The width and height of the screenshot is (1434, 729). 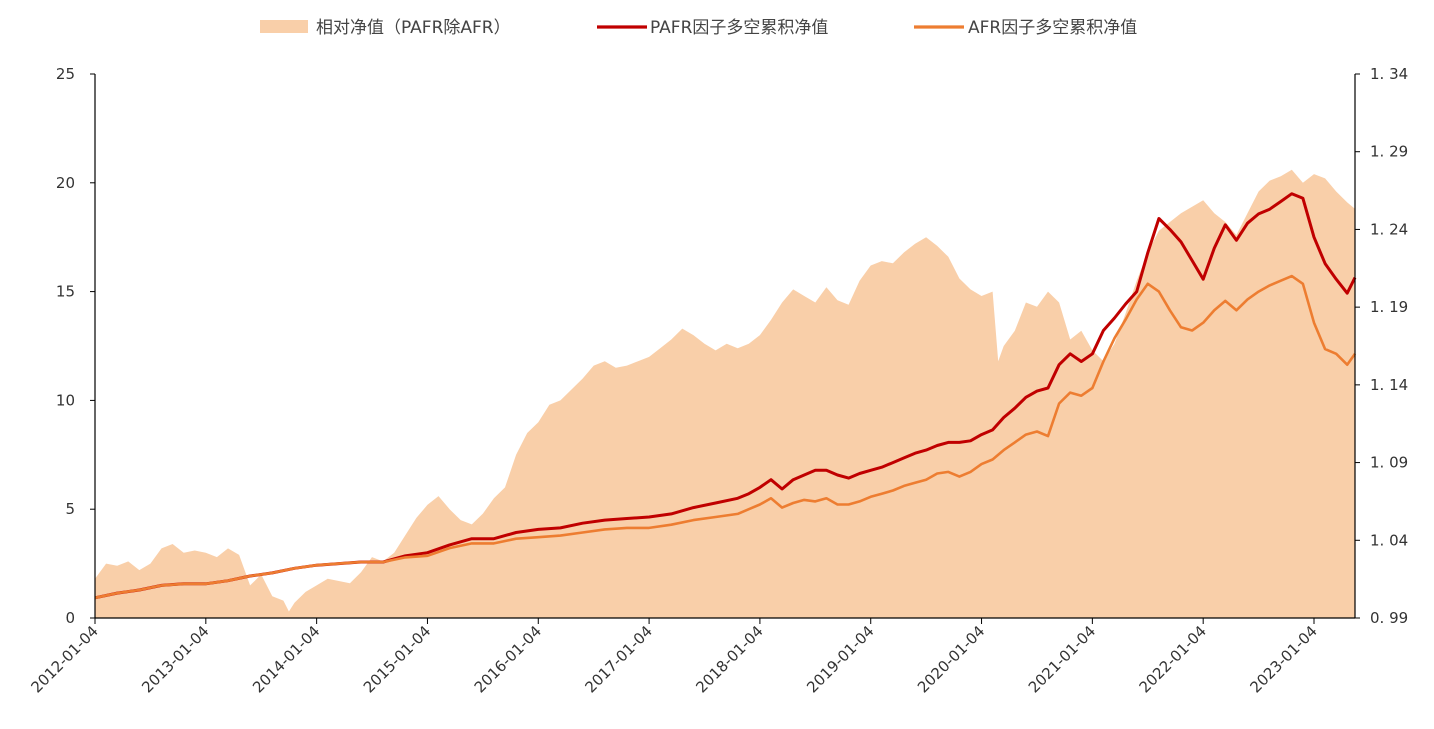 What do you see at coordinates (175, 659) in the screenshot?
I see `x-tick-label: 2013-01-04` at bounding box center [175, 659].